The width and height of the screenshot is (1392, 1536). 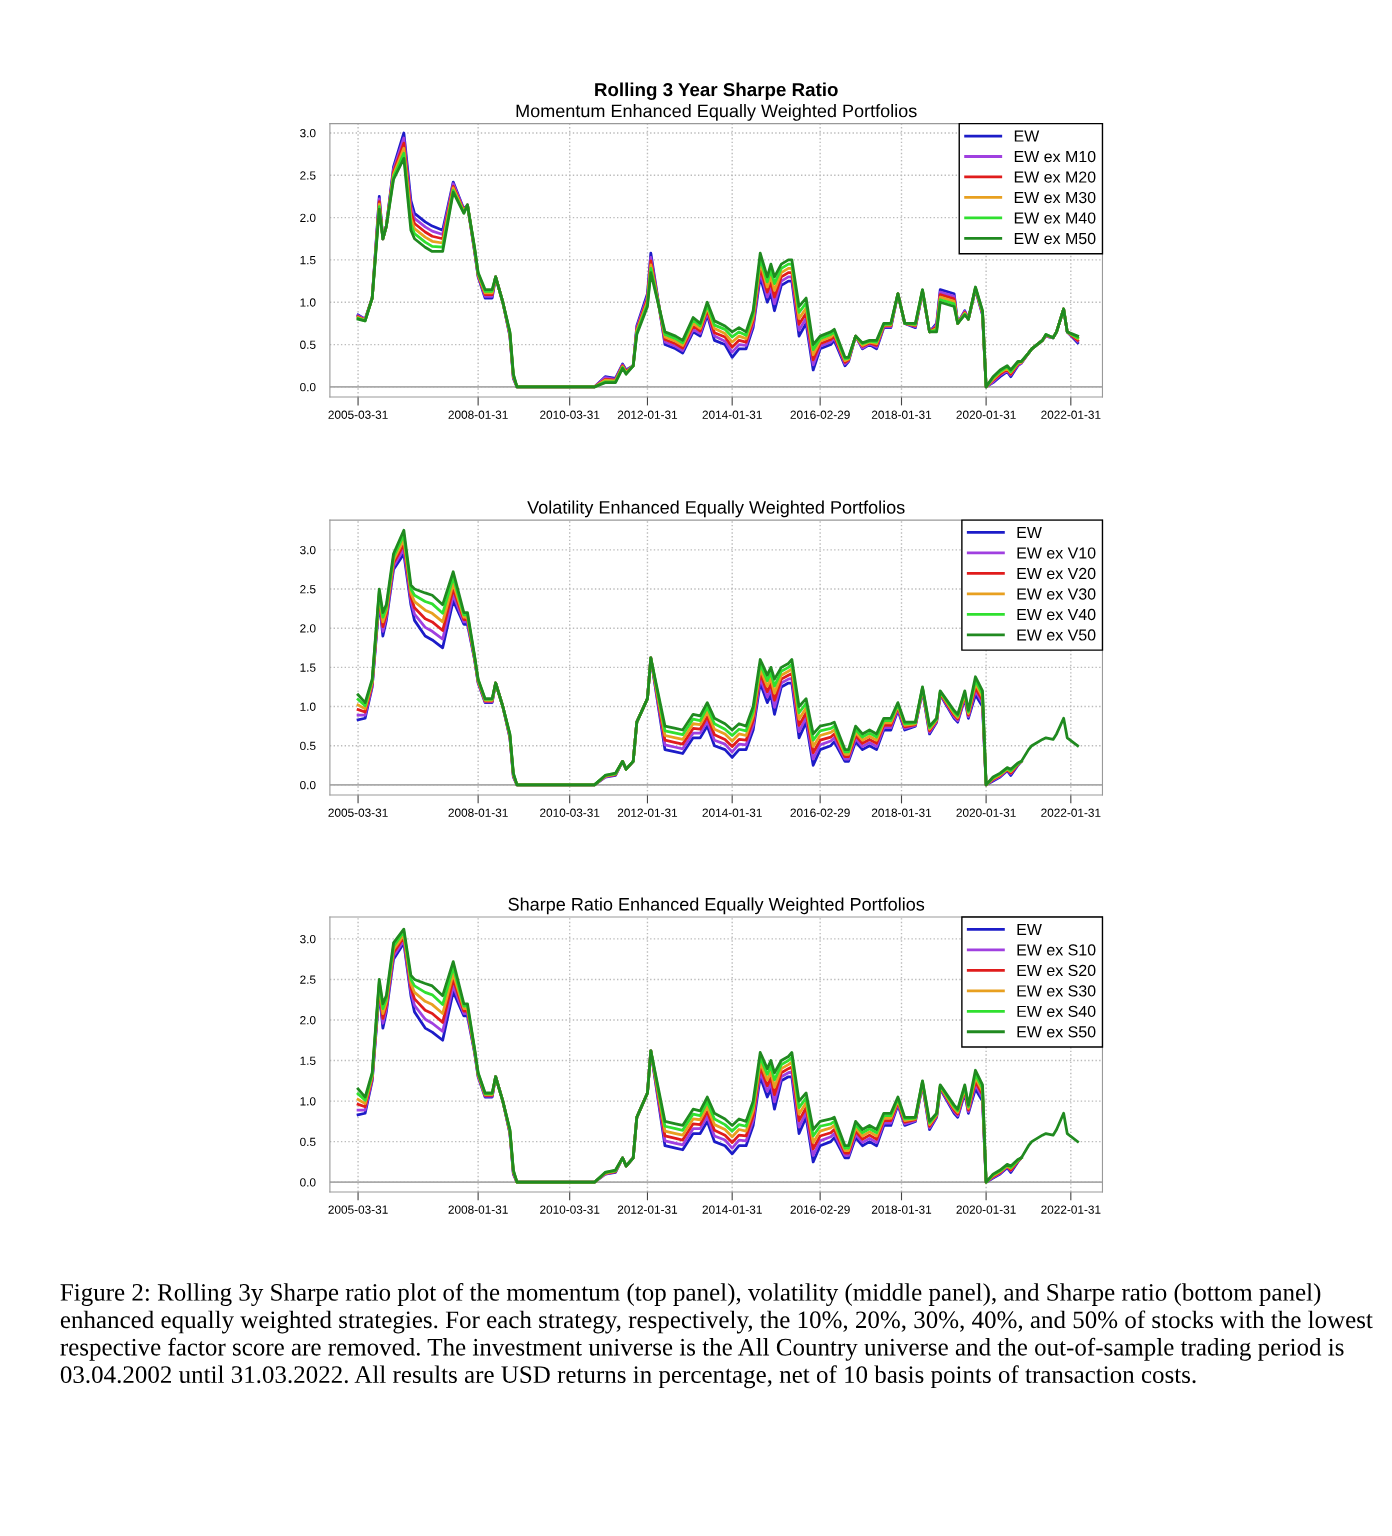 I want to click on legend-label: EW ex V20, so click(x=1056, y=573).